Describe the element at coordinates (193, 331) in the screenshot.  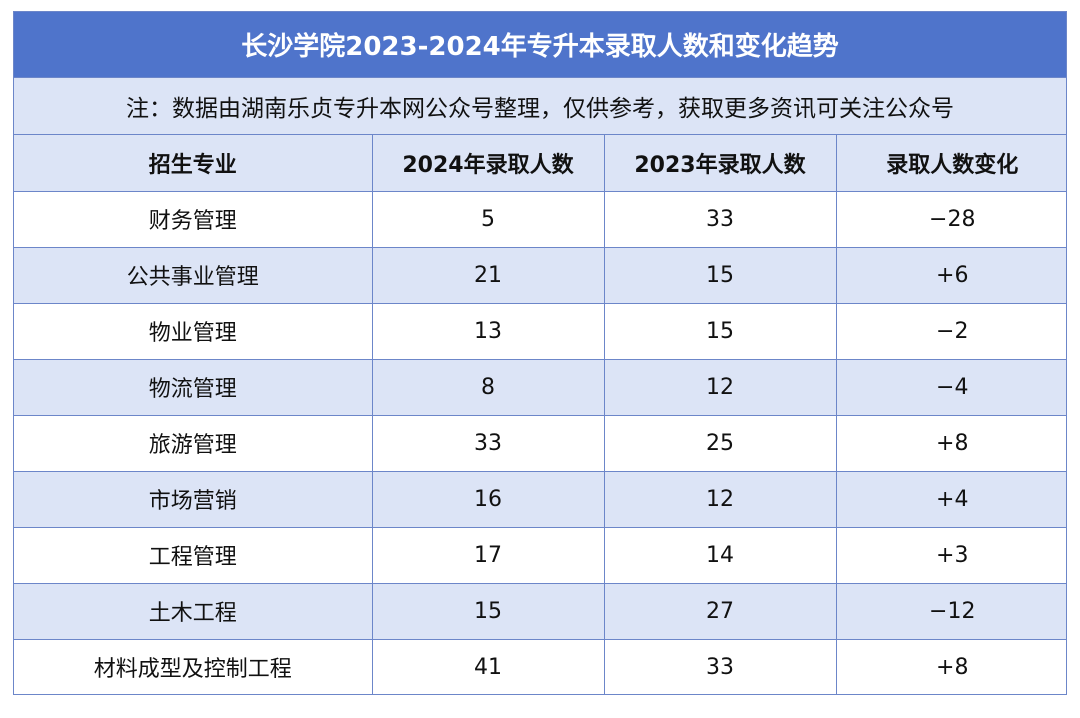
I see `cell-major: 物业管理` at that location.